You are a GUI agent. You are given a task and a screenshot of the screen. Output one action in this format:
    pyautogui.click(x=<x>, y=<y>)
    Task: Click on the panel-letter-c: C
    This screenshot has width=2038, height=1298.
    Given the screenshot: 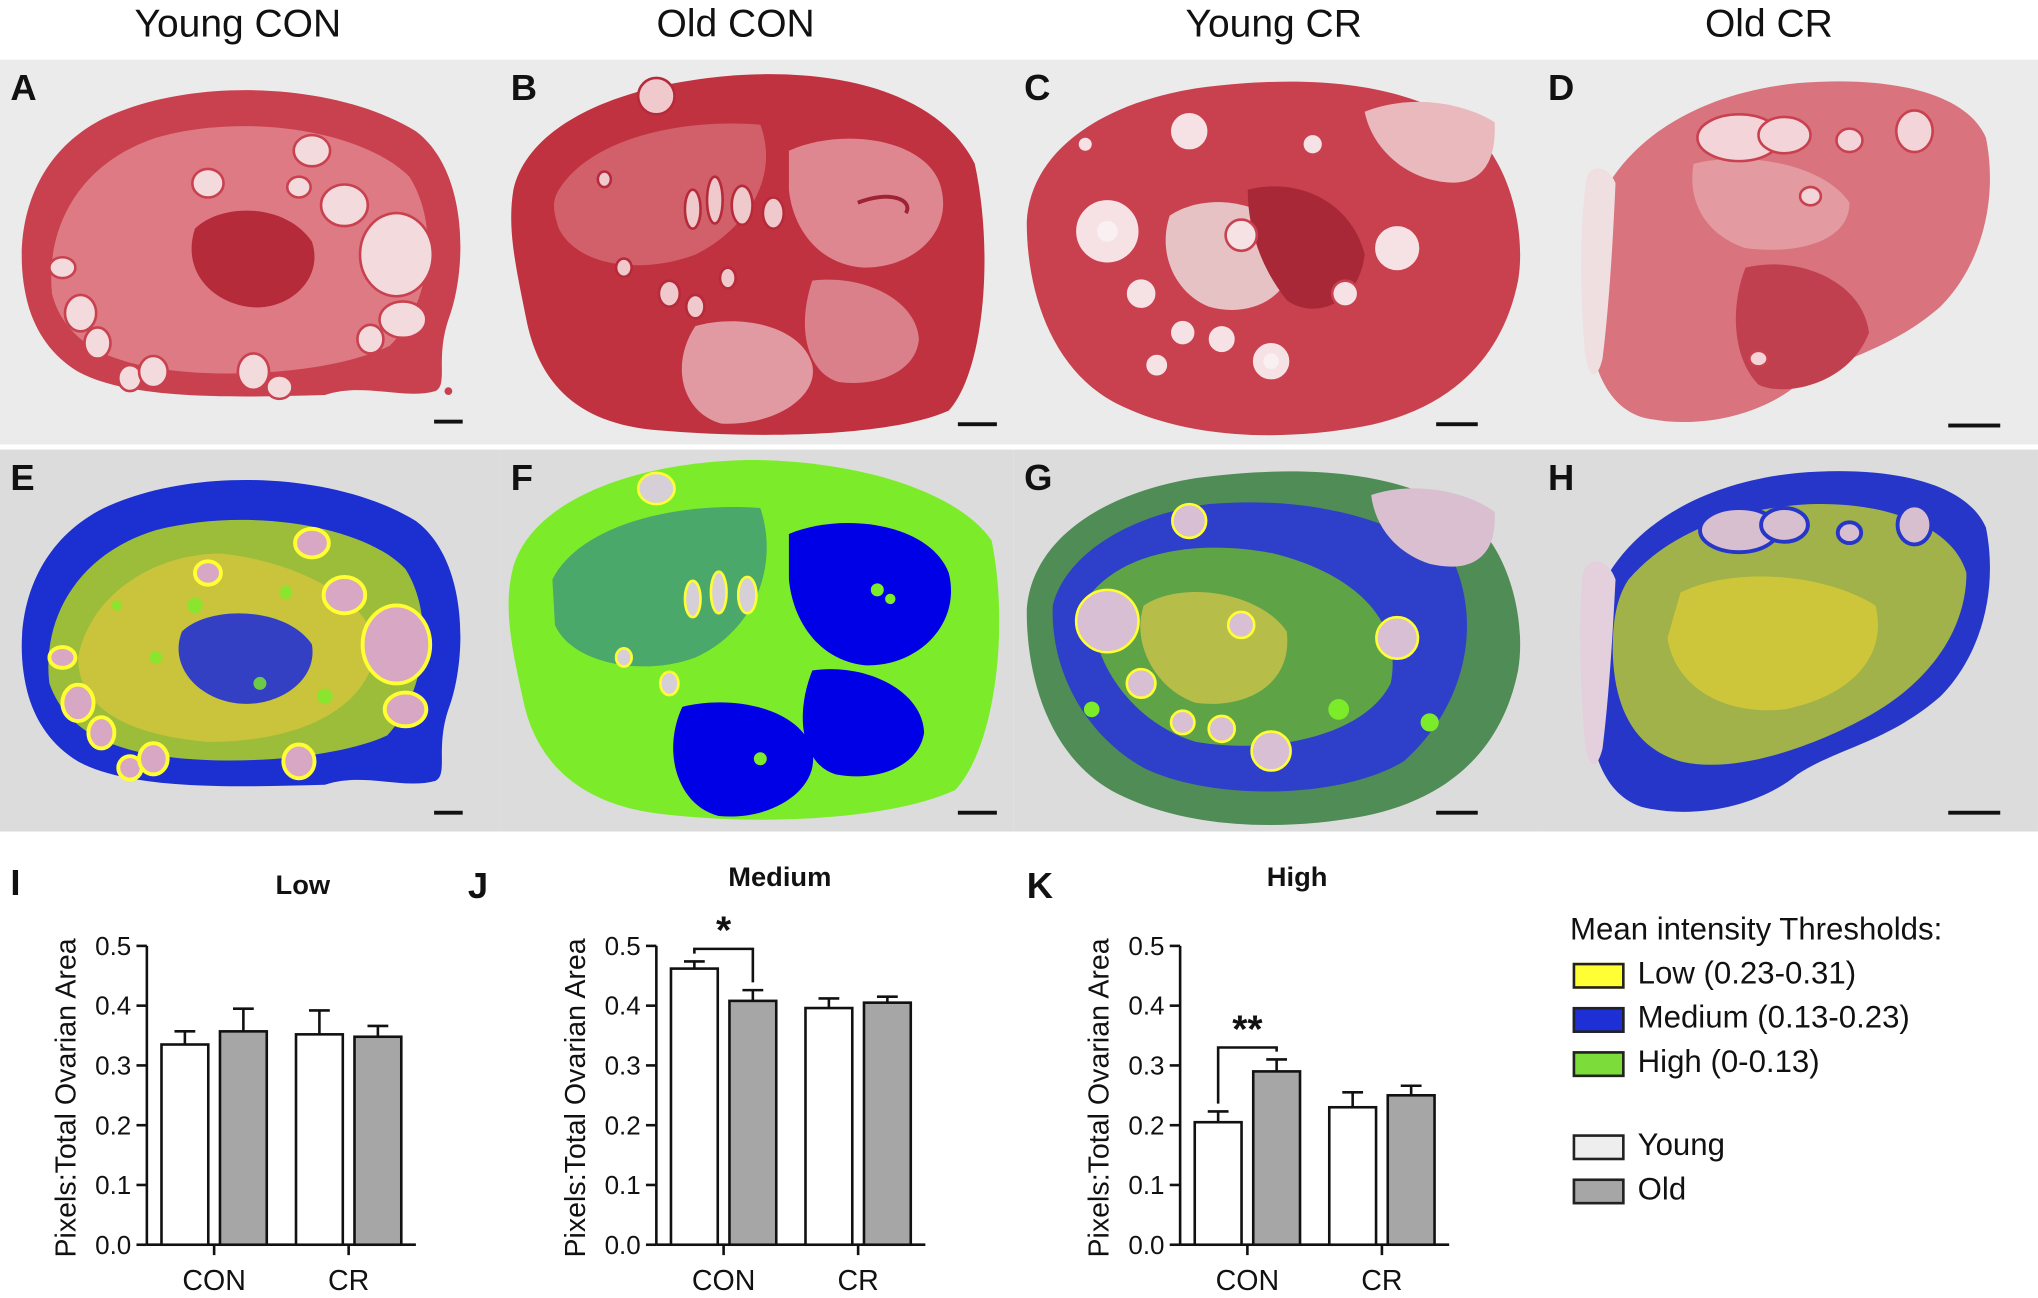 What is the action you would take?
    pyautogui.click(x=1037, y=87)
    